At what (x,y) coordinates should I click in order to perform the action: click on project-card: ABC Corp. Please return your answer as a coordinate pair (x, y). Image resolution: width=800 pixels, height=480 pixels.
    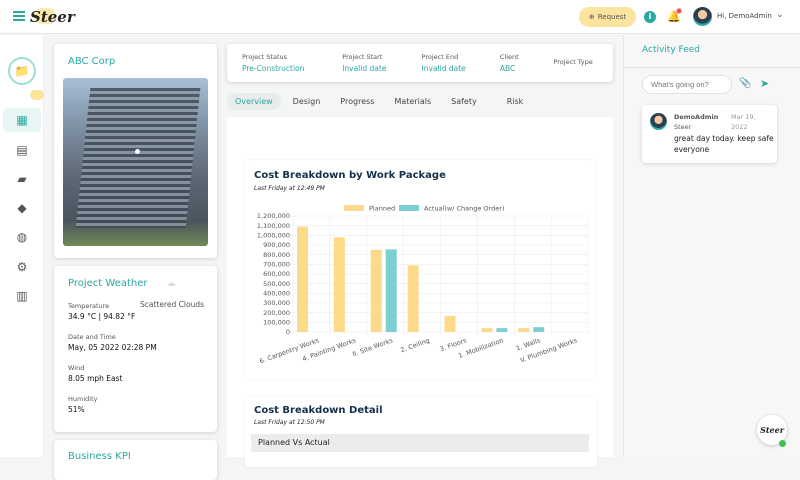
    Looking at the image, I should click on (135, 151).